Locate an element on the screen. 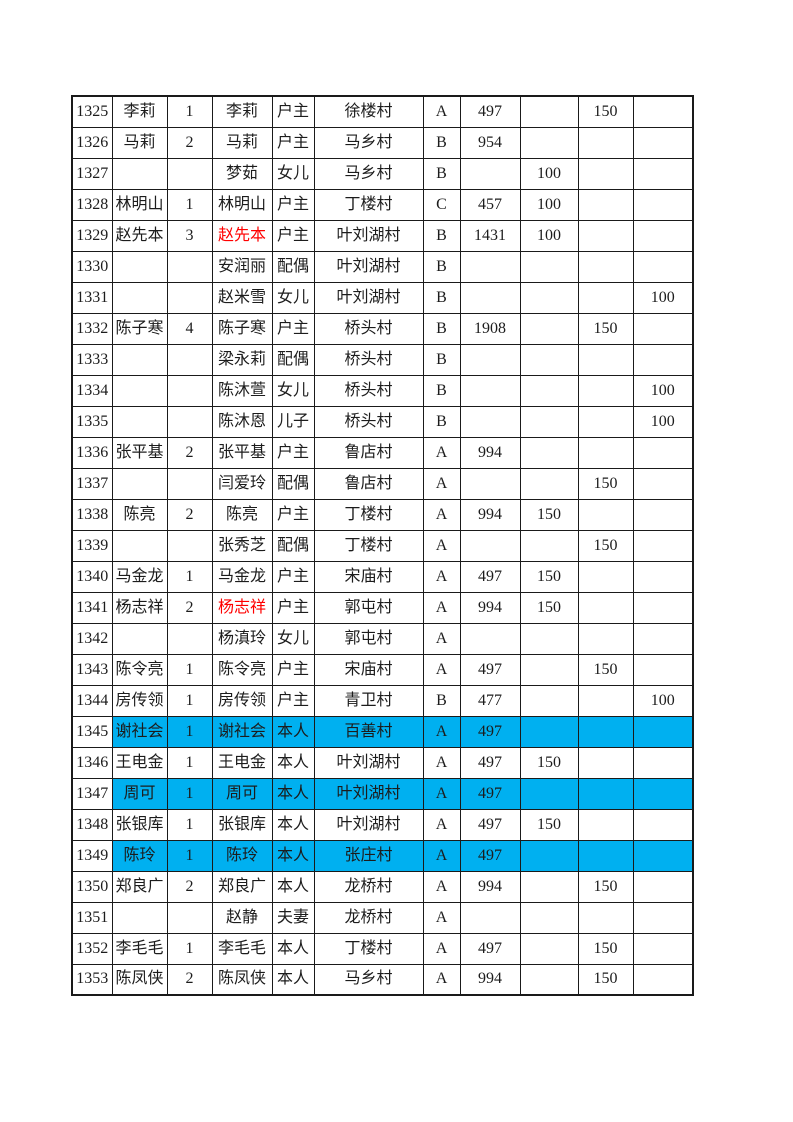  cell-member-name: 陈玲 is located at coordinates (242, 855).